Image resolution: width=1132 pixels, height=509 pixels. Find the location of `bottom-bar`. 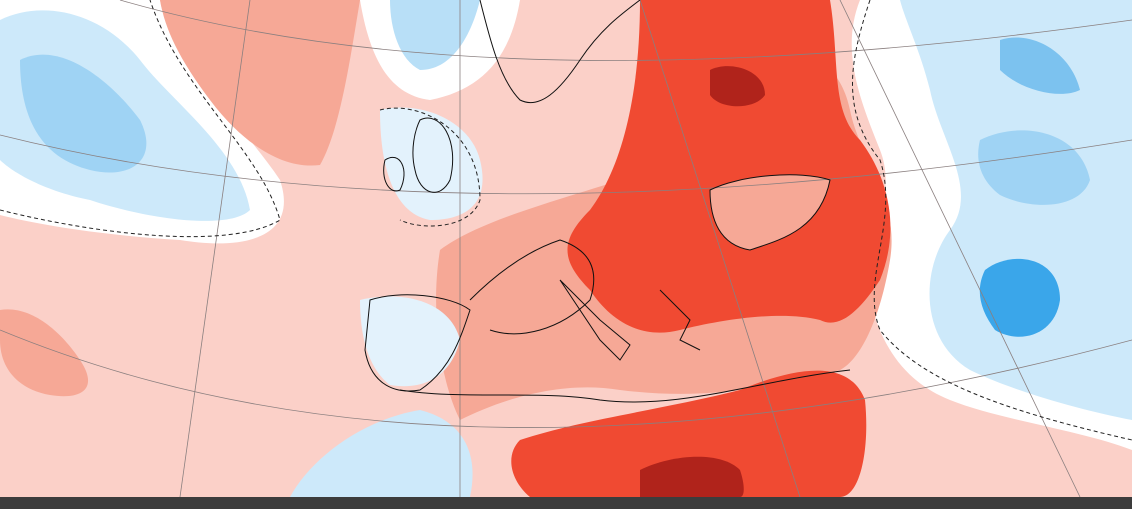

bottom-bar is located at coordinates (566, 503).